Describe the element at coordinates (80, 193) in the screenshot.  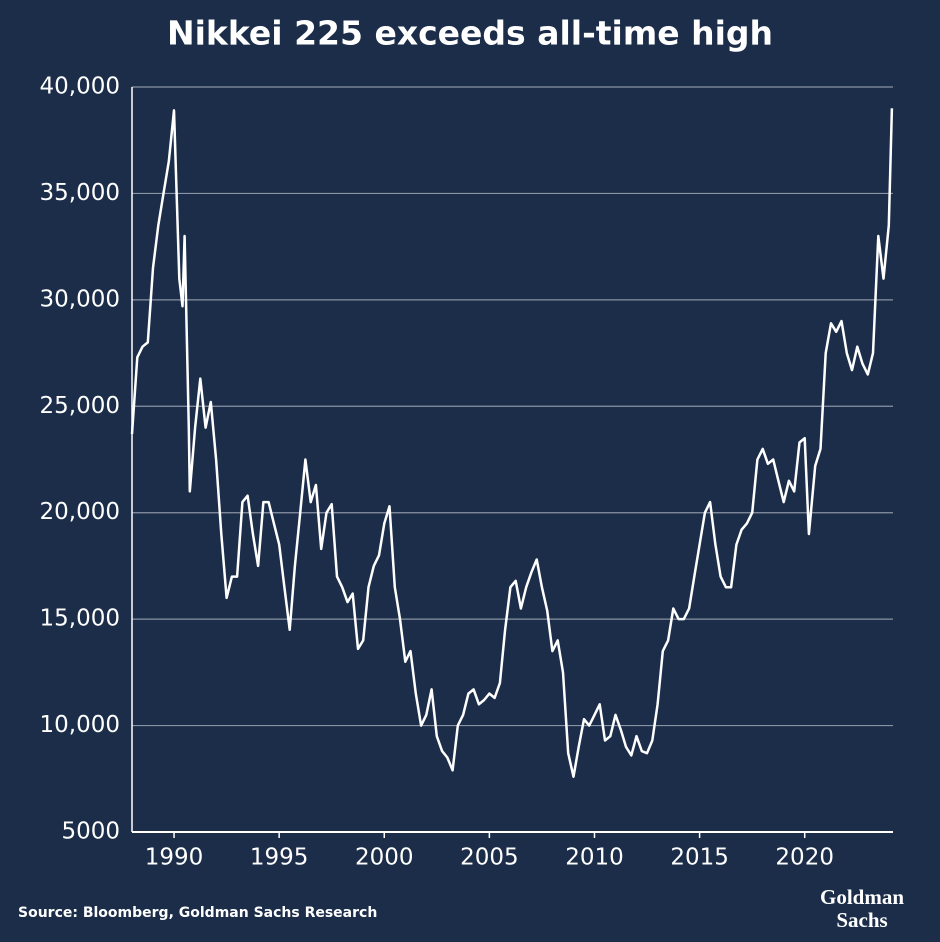
I see `y-tick-label: 35,000` at that location.